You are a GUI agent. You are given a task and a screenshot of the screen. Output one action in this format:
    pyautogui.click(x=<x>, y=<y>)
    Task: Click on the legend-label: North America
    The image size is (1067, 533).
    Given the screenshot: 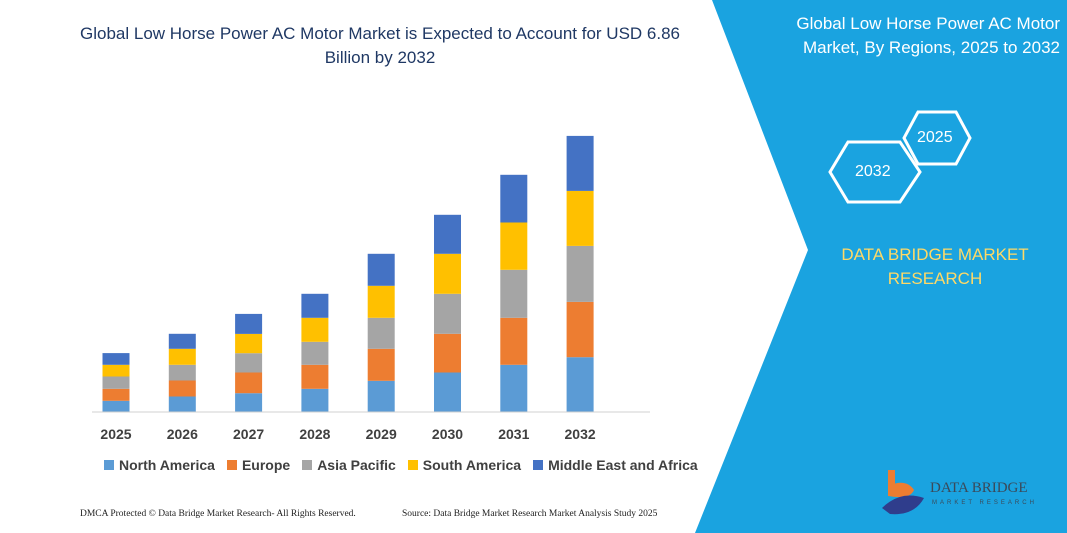 What is the action you would take?
    pyautogui.click(x=167, y=465)
    